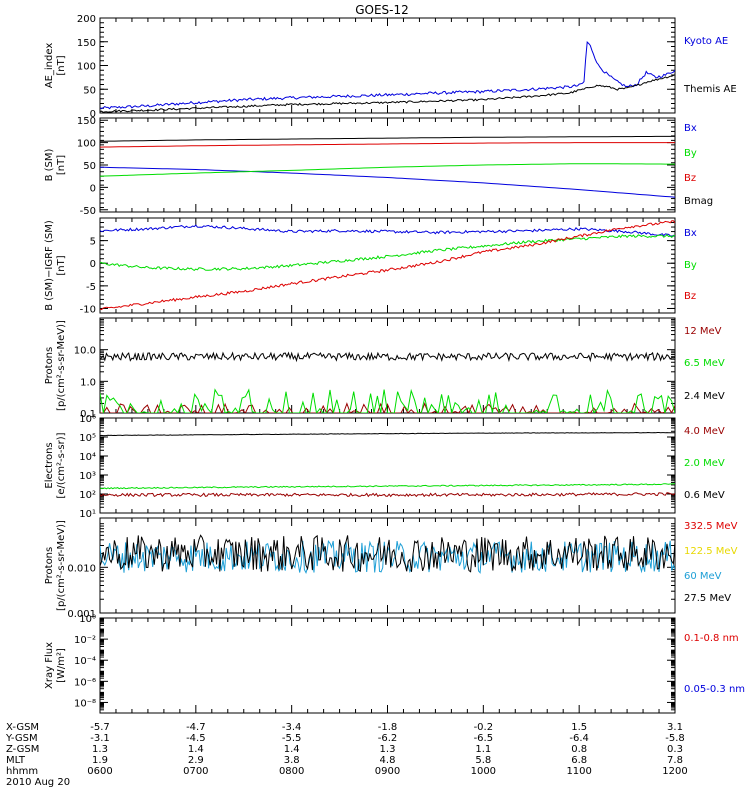 This screenshot has height=800, width=750. What do you see at coordinates (86, 121) in the screenshot?
I see `y-tick-label: 150` at bounding box center [86, 121].